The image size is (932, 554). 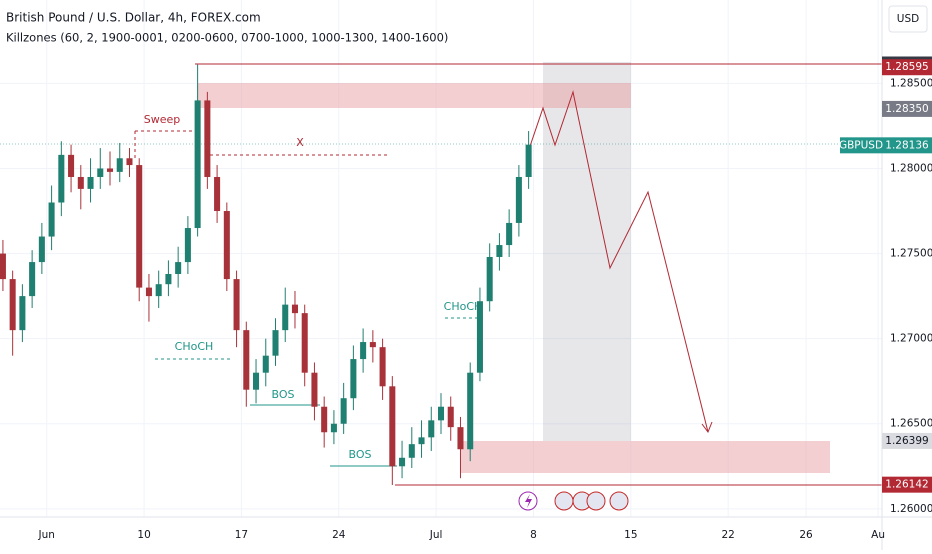 I want to click on price-marker-label: 1.26399, so click(x=906, y=441).